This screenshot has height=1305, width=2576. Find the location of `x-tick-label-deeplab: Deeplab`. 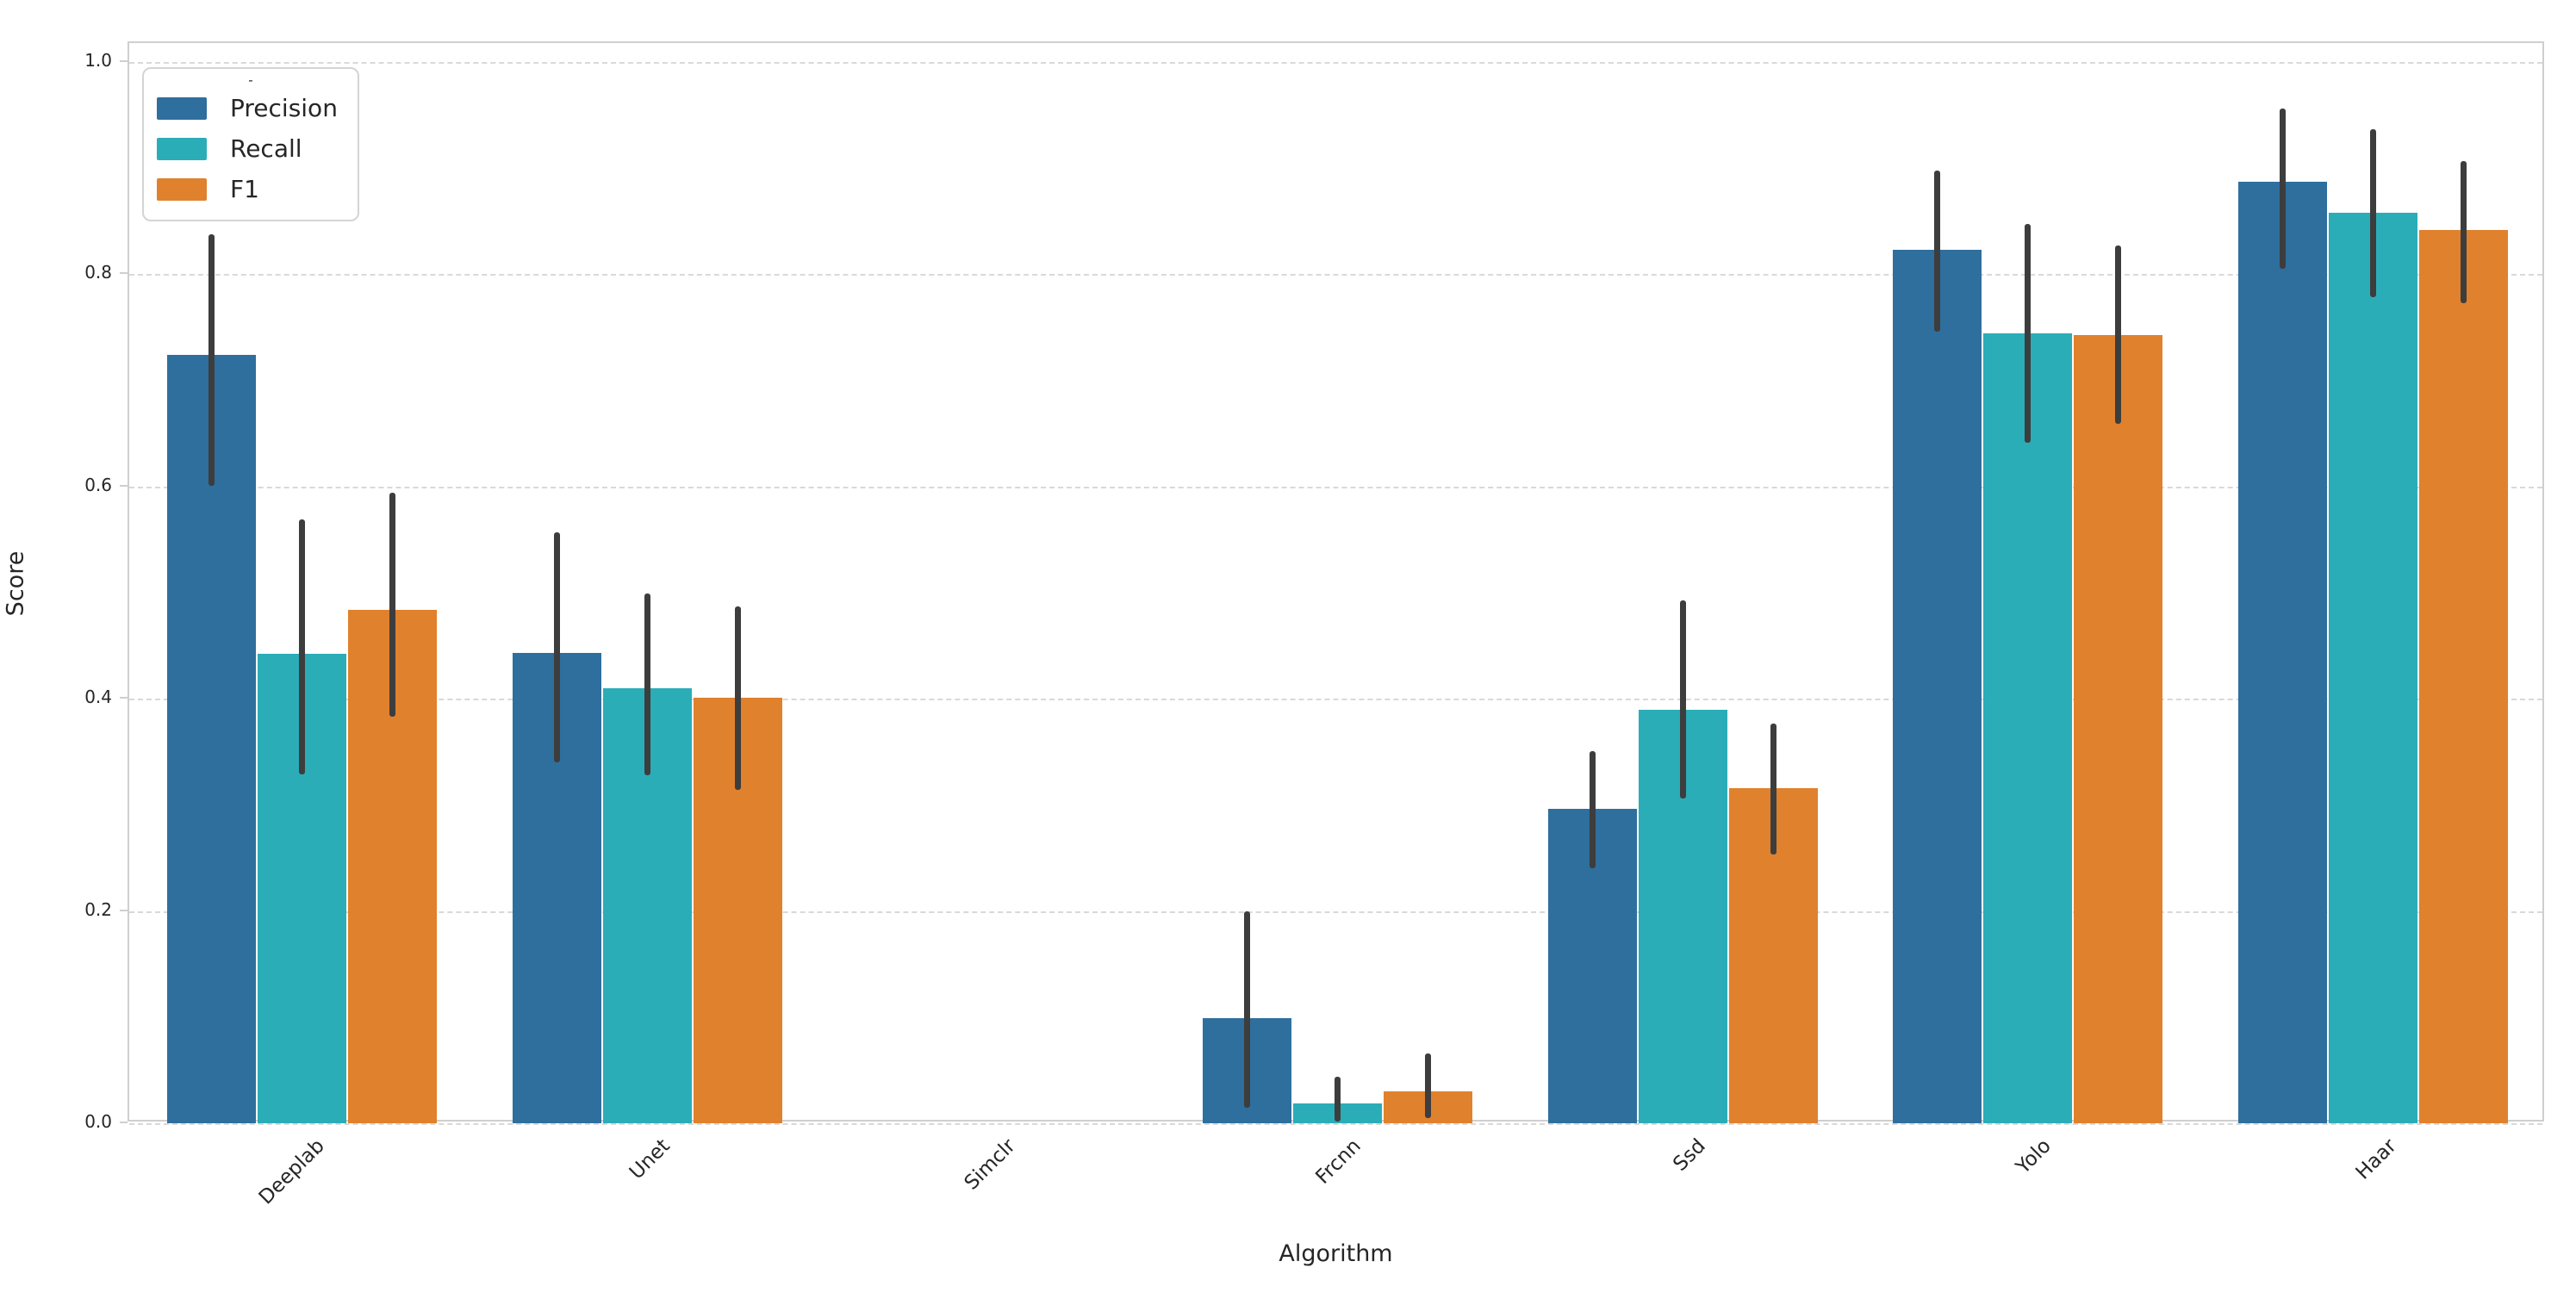

x-tick-label-deeplab: Deeplab is located at coordinates (293, 1171).